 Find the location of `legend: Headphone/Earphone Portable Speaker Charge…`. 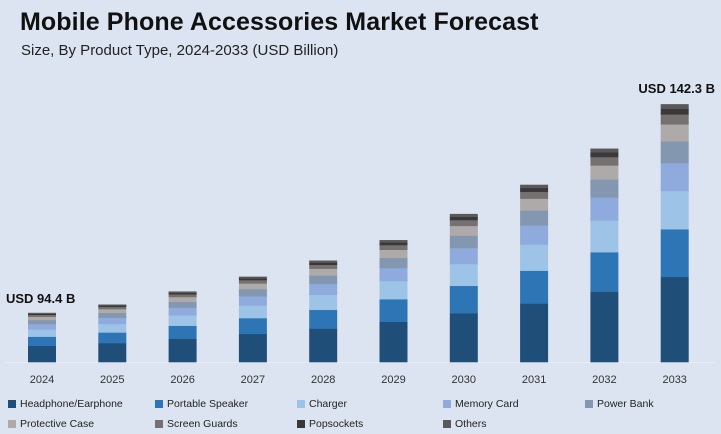

legend: Headphone/Earphone Portable Speaker Charge… is located at coordinates (360, 415).